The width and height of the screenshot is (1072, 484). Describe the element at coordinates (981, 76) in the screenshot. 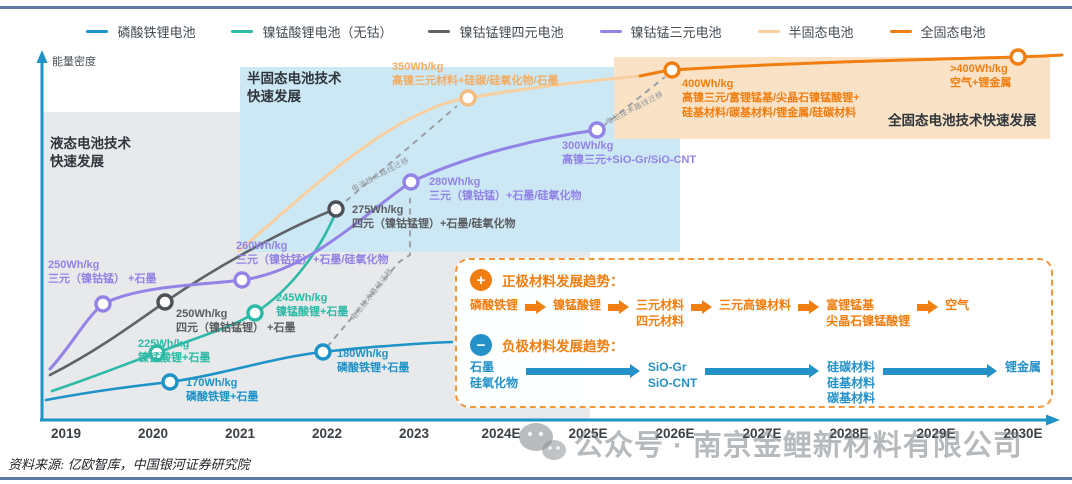

I see `data-point-label: >400Wh/kg 空气+锂金属` at that location.